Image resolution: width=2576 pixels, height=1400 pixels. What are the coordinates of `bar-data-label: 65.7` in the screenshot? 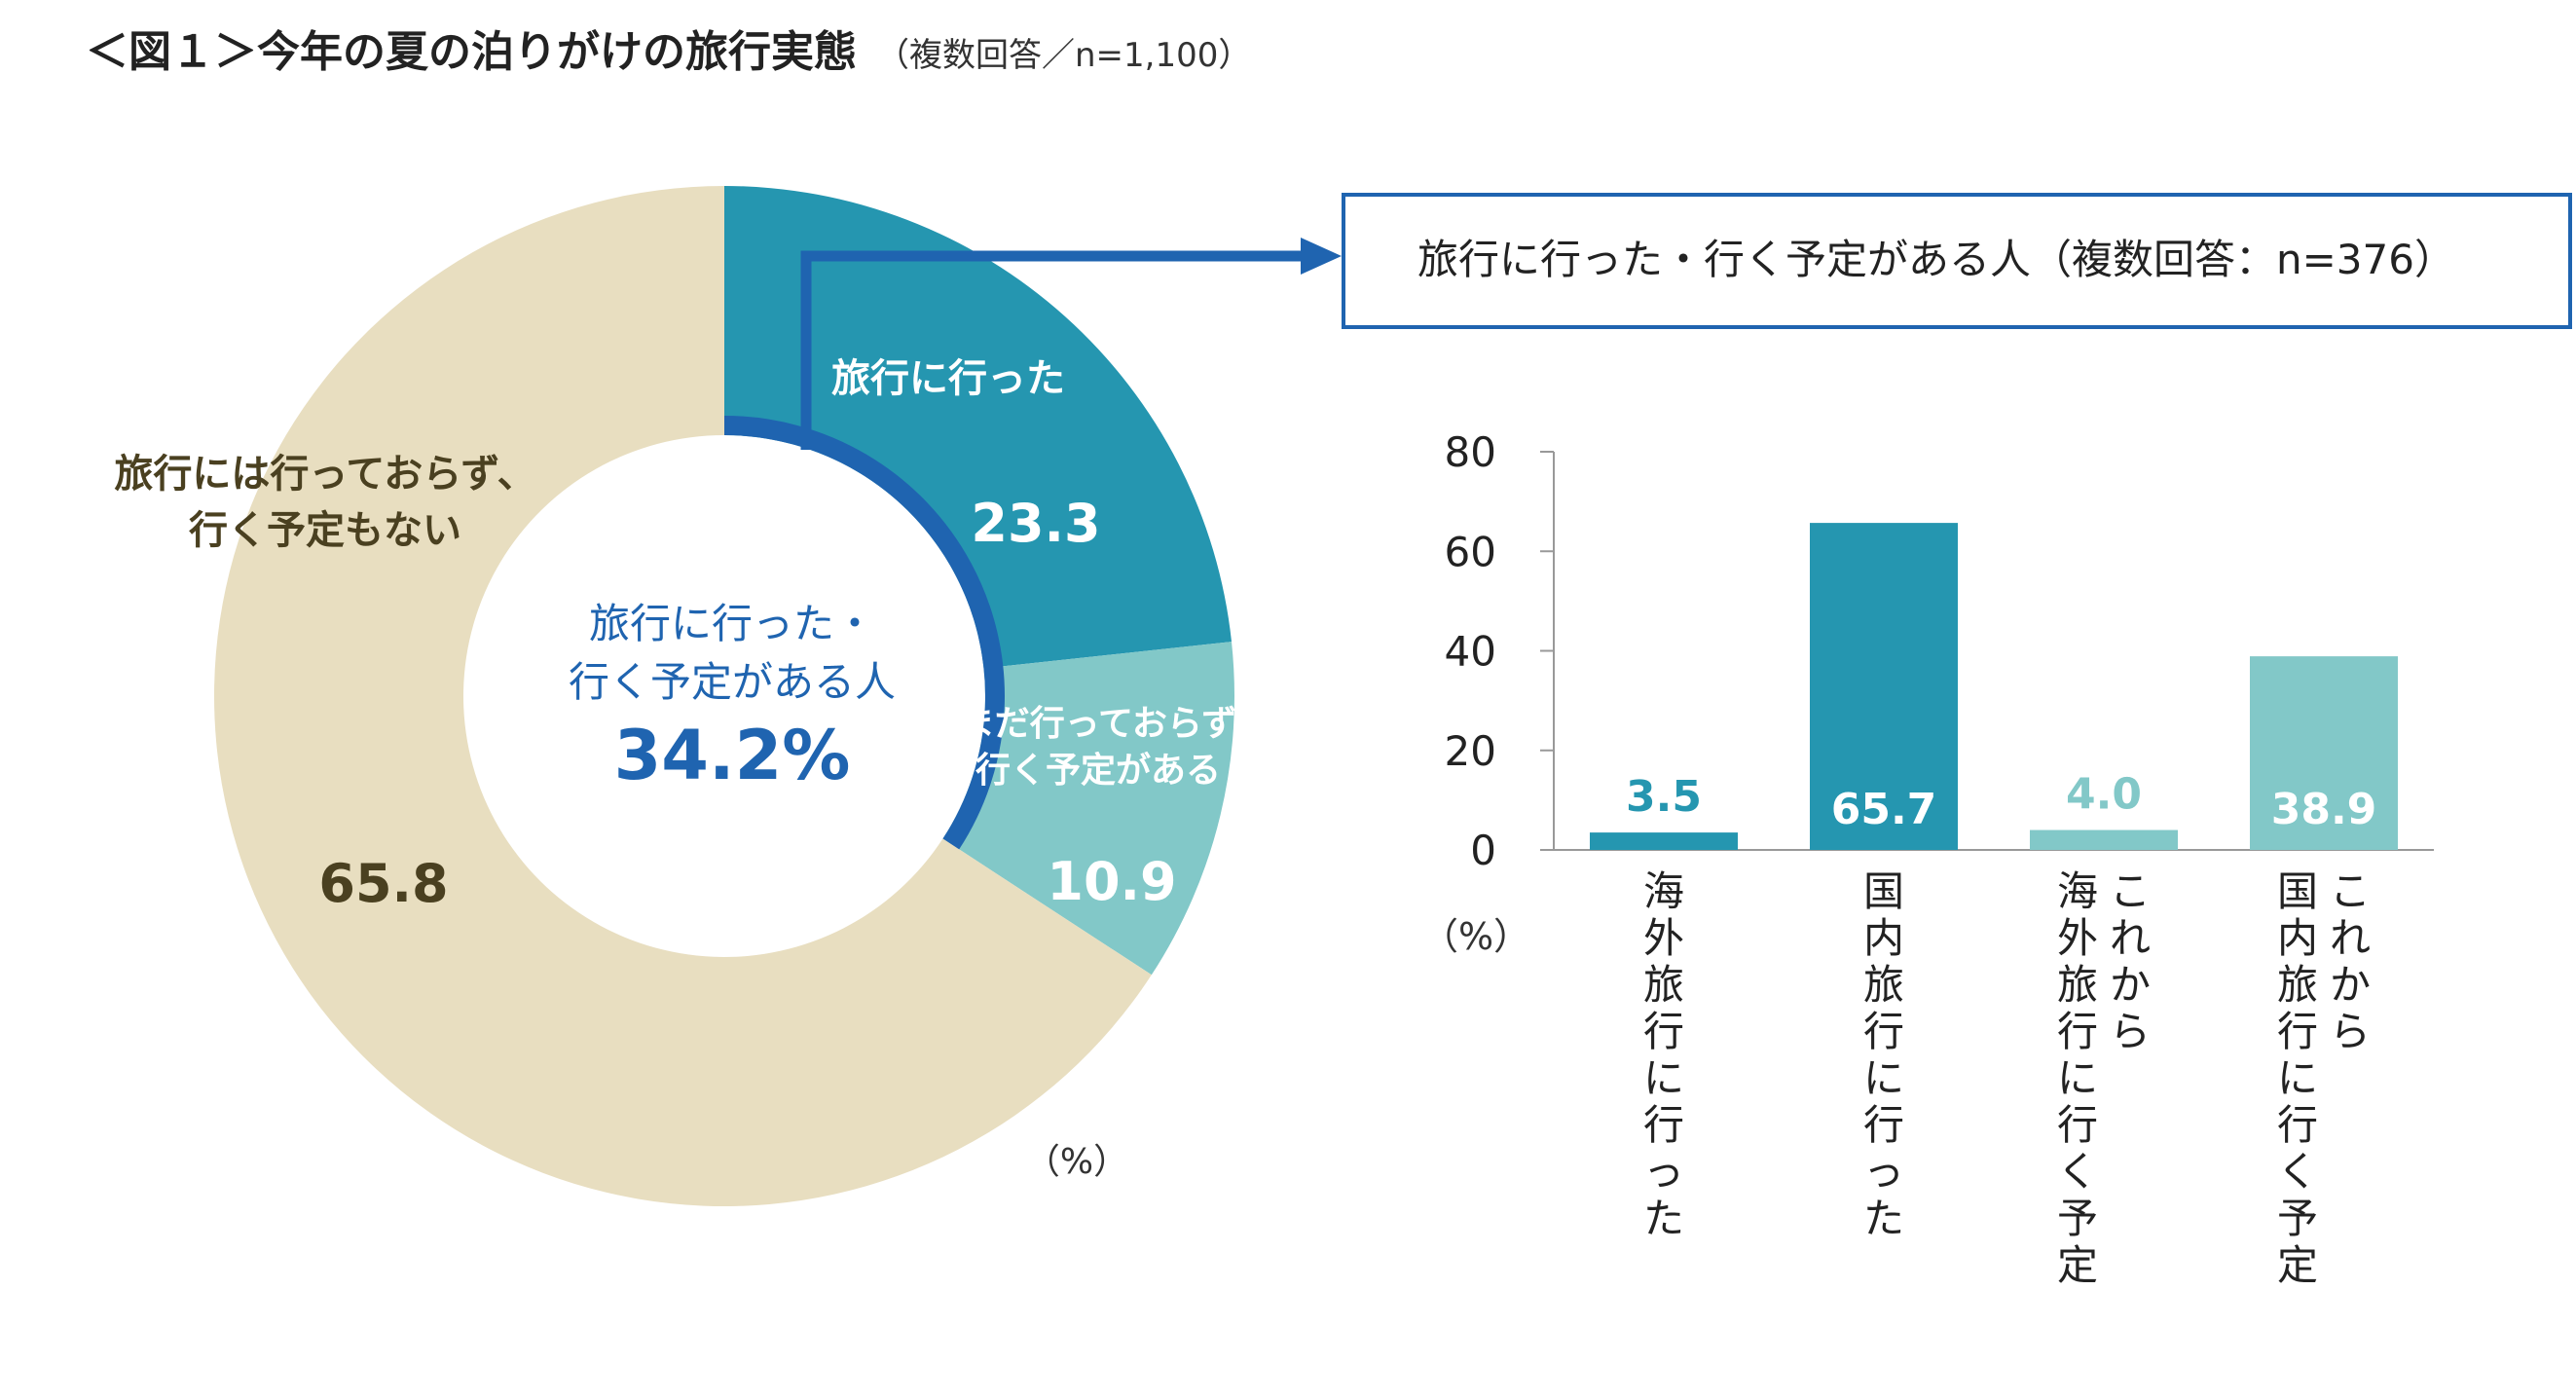 It's located at (1884, 809).